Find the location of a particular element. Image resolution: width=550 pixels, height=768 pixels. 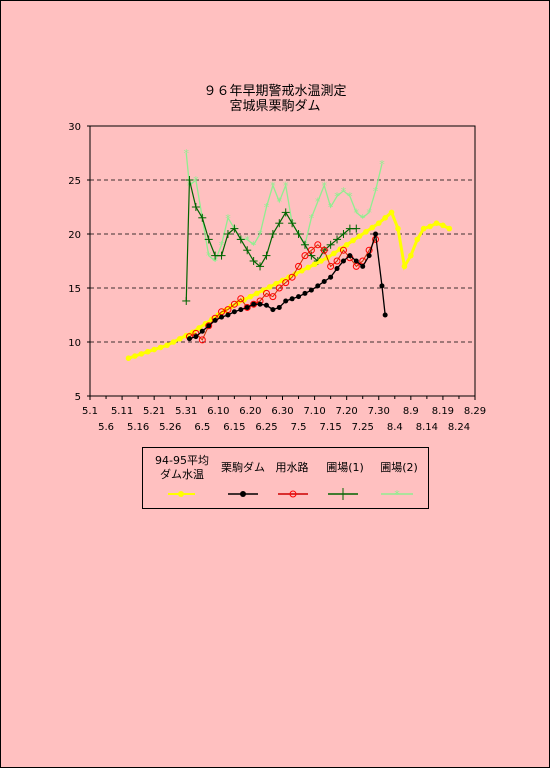

x-tick-label: 7.30 is located at coordinates (379, 411).